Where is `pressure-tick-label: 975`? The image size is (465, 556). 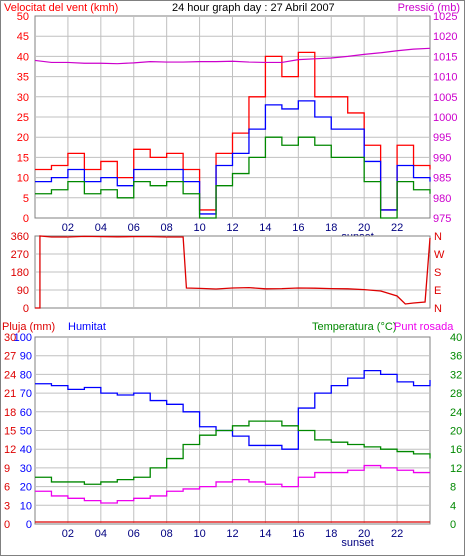 pressure-tick-label: 975 is located at coordinates (442, 219).